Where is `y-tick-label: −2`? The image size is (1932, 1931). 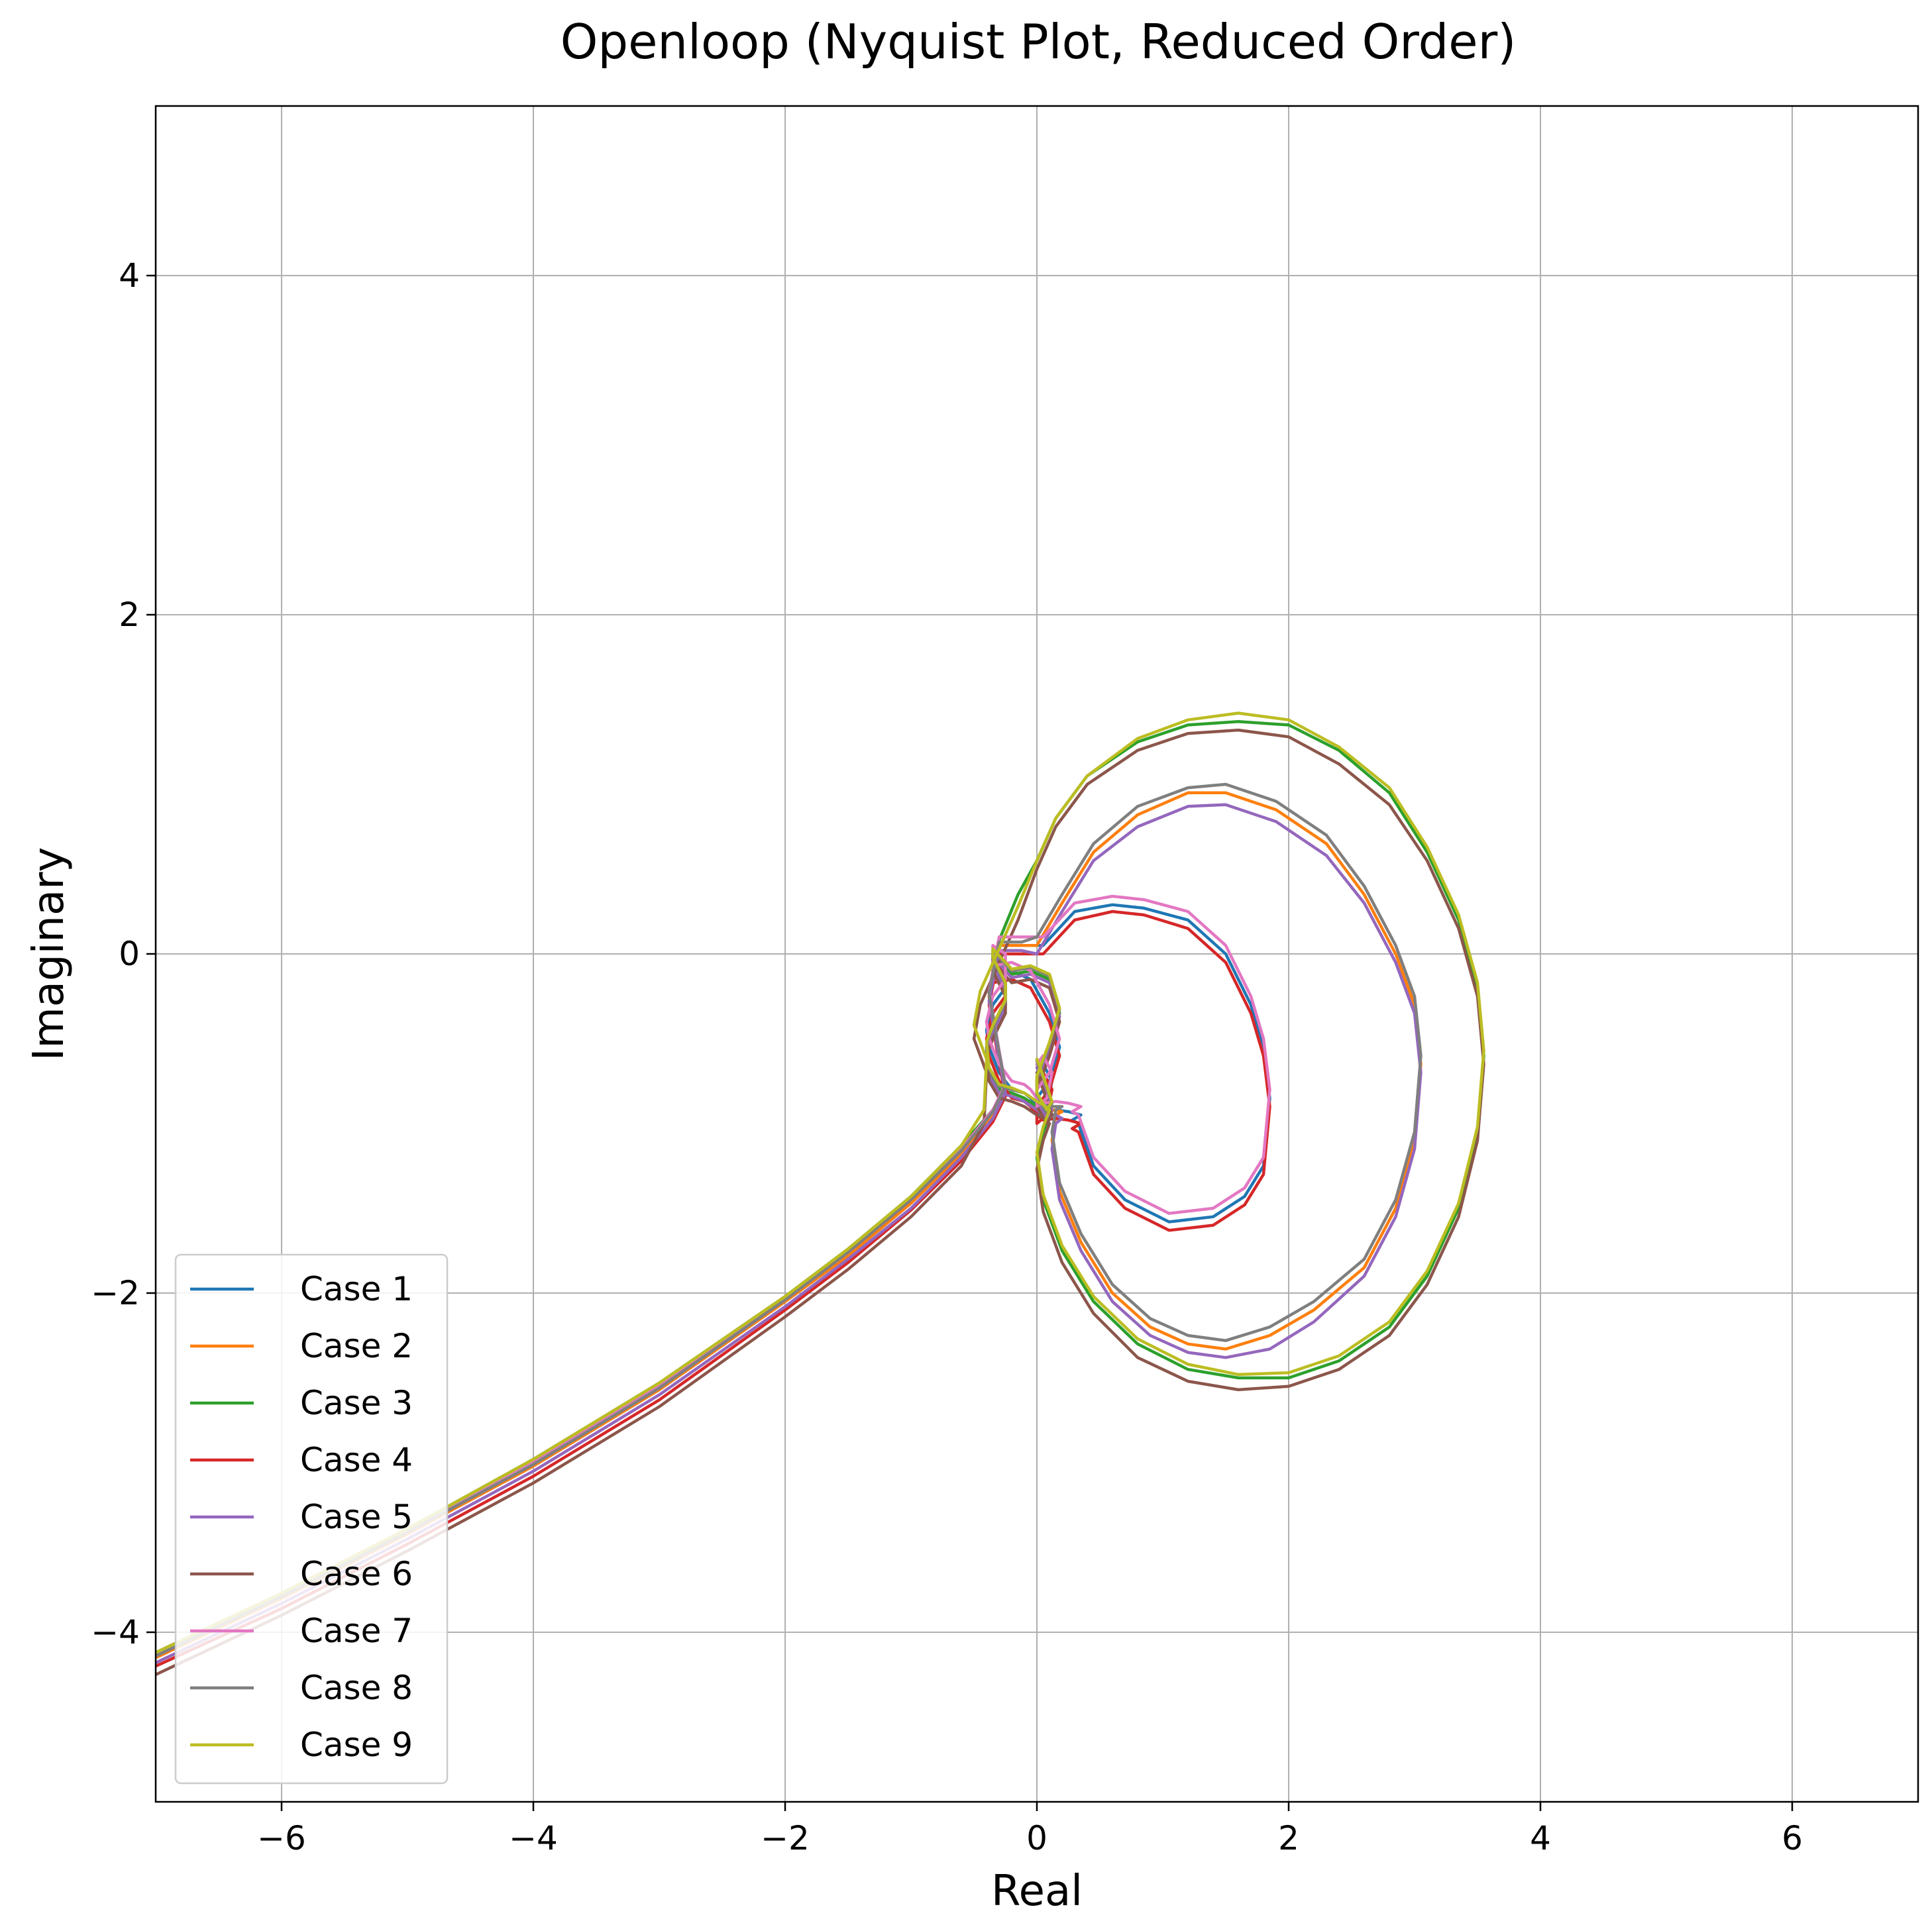
y-tick-label: −2 is located at coordinates (115, 1293).